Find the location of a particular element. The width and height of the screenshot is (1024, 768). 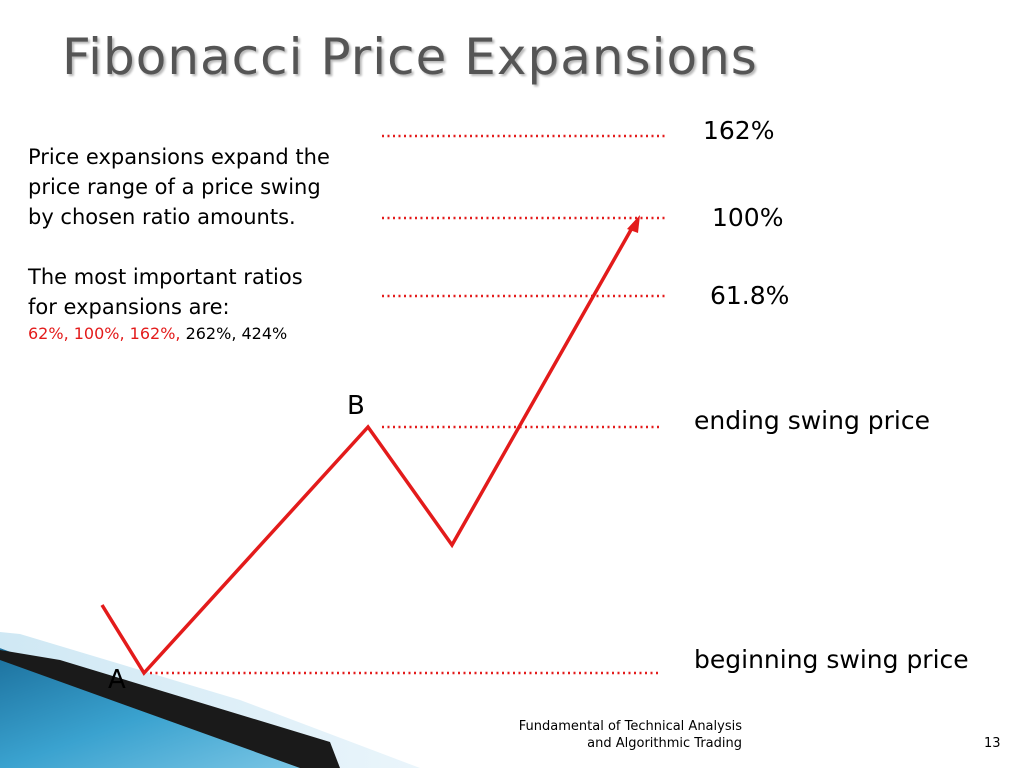

level-label-beginning: beginning swing price is located at coordinates (831, 659).